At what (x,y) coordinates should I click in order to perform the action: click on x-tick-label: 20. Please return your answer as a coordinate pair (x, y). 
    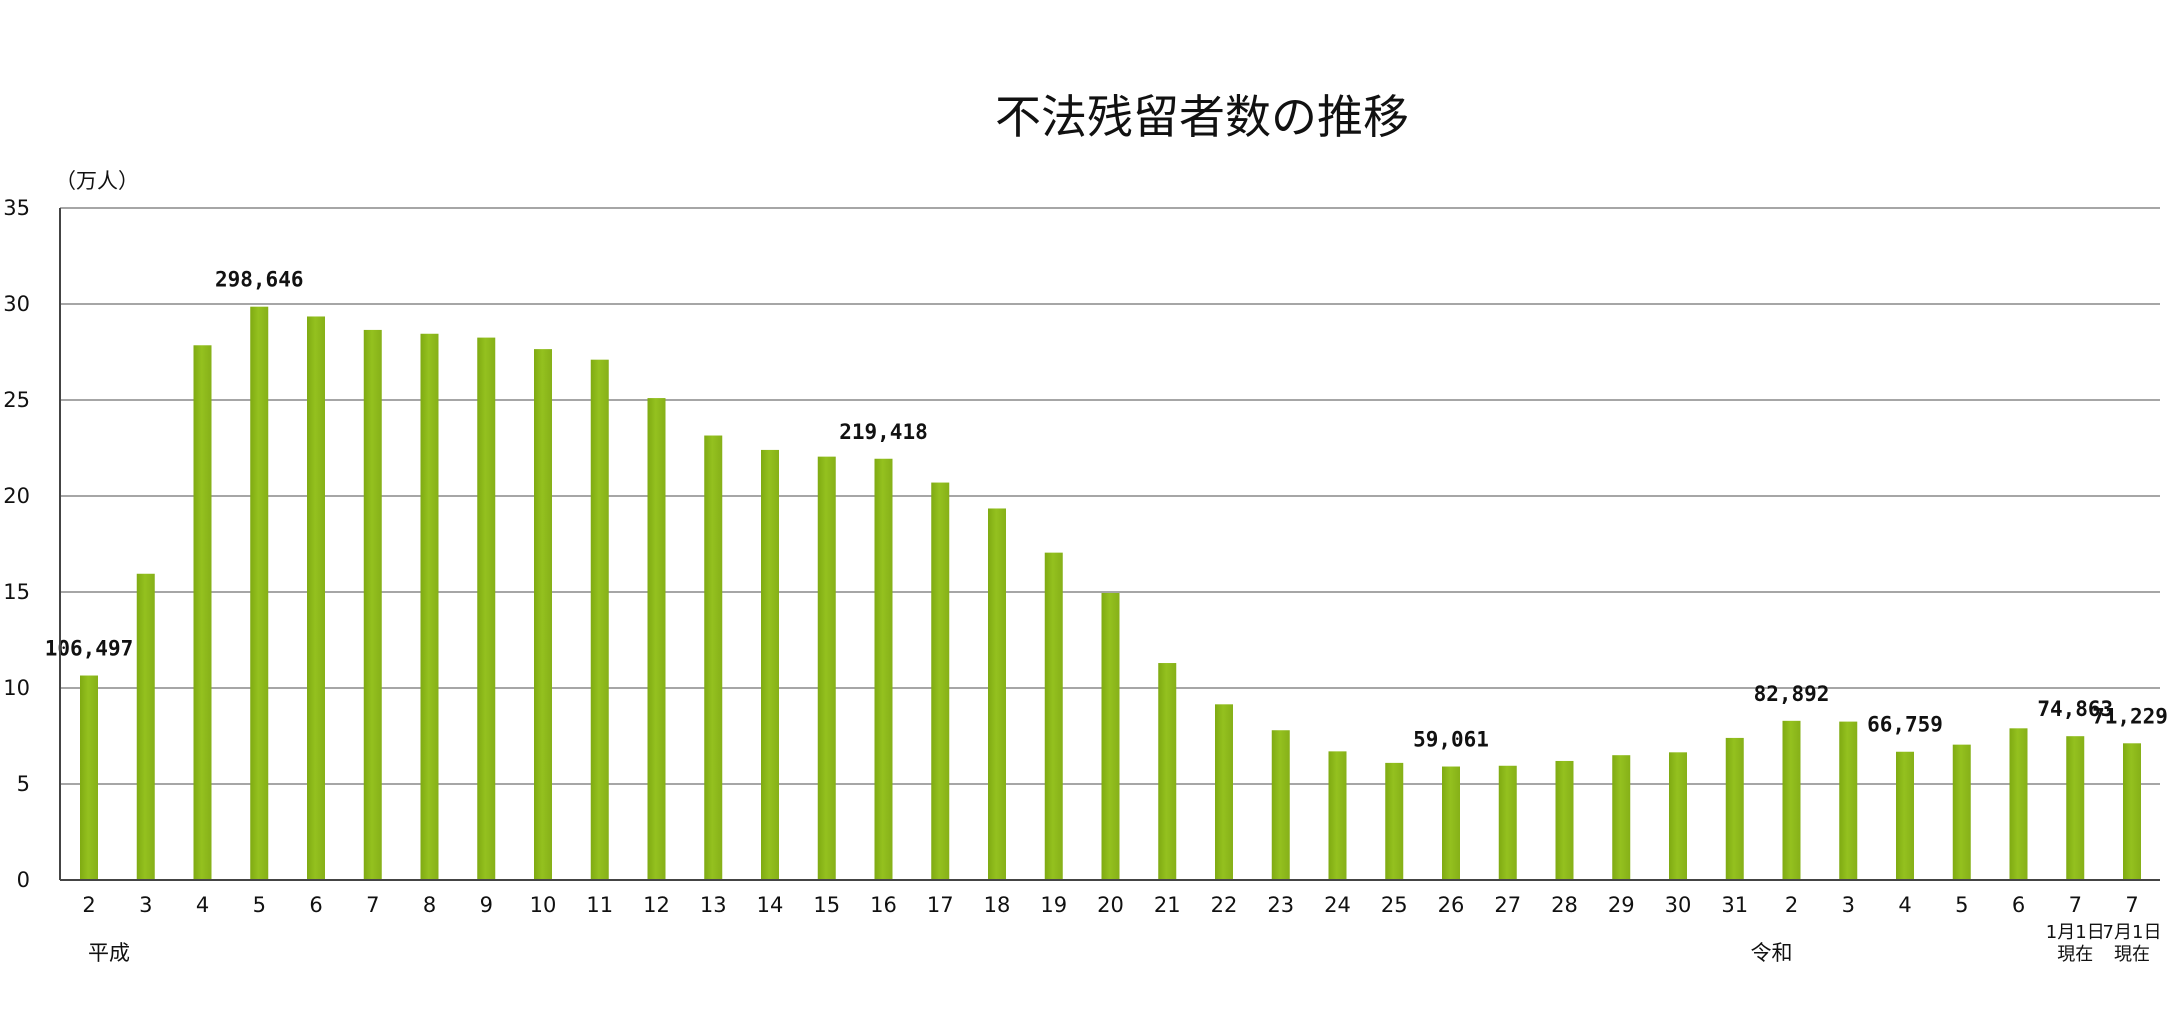
    Looking at the image, I should click on (1110, 905).